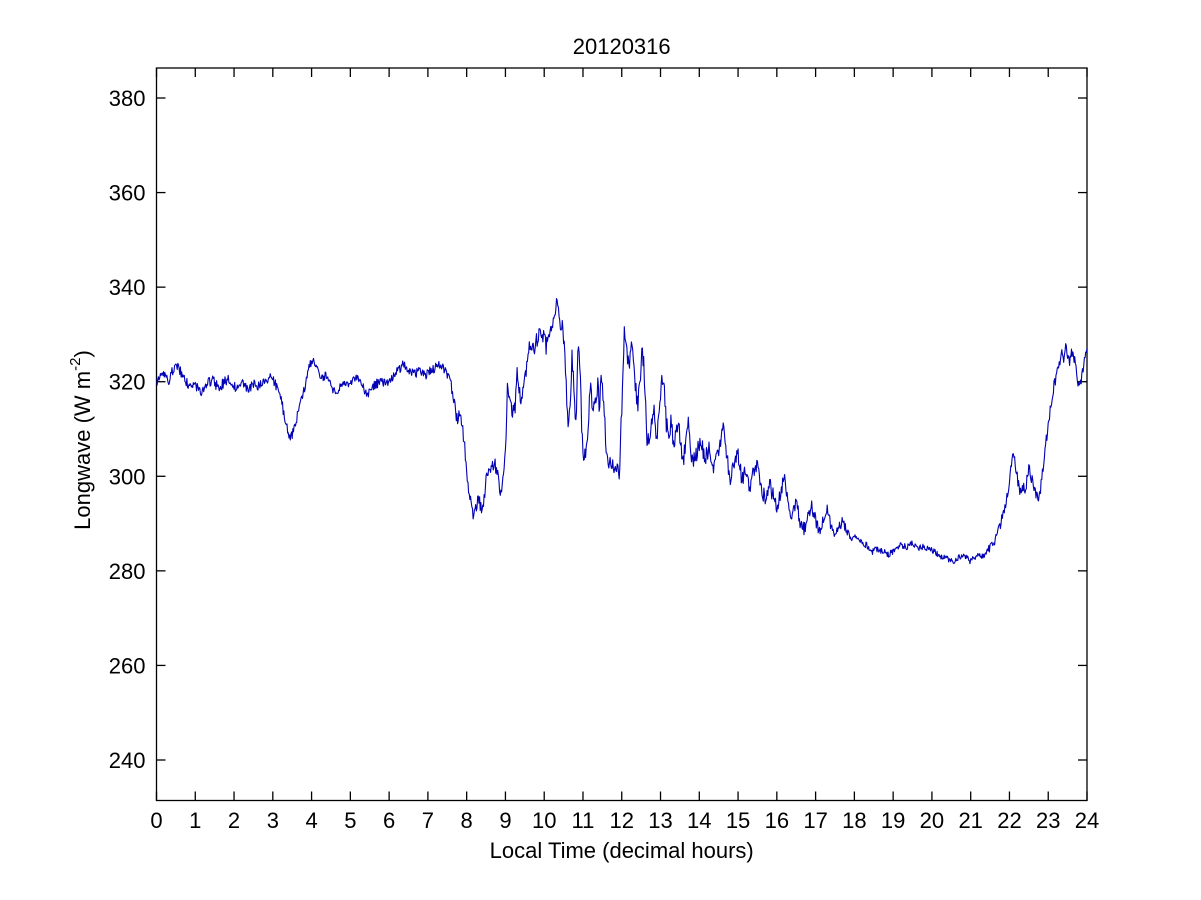 The height and width of the screenshot is (900, 1201). I want to click on x-tick-label: 7, so click(428, 820).